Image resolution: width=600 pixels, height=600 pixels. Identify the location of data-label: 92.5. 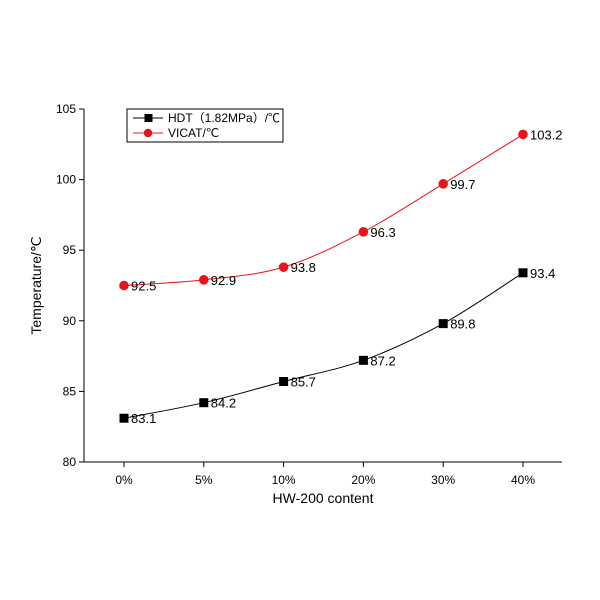
(143, 286).